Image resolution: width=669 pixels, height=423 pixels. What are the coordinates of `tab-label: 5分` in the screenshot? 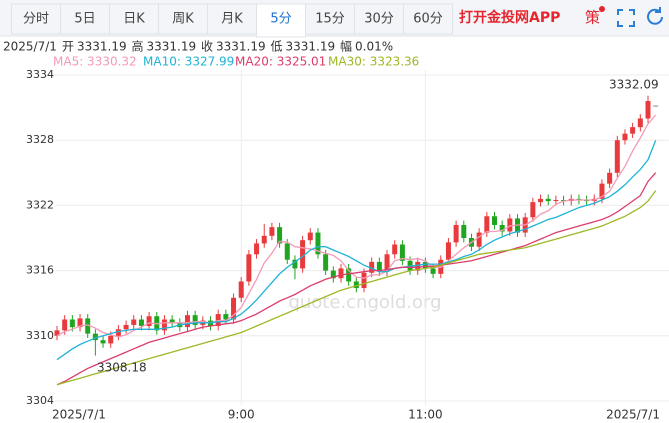 It's located at (280, 19).